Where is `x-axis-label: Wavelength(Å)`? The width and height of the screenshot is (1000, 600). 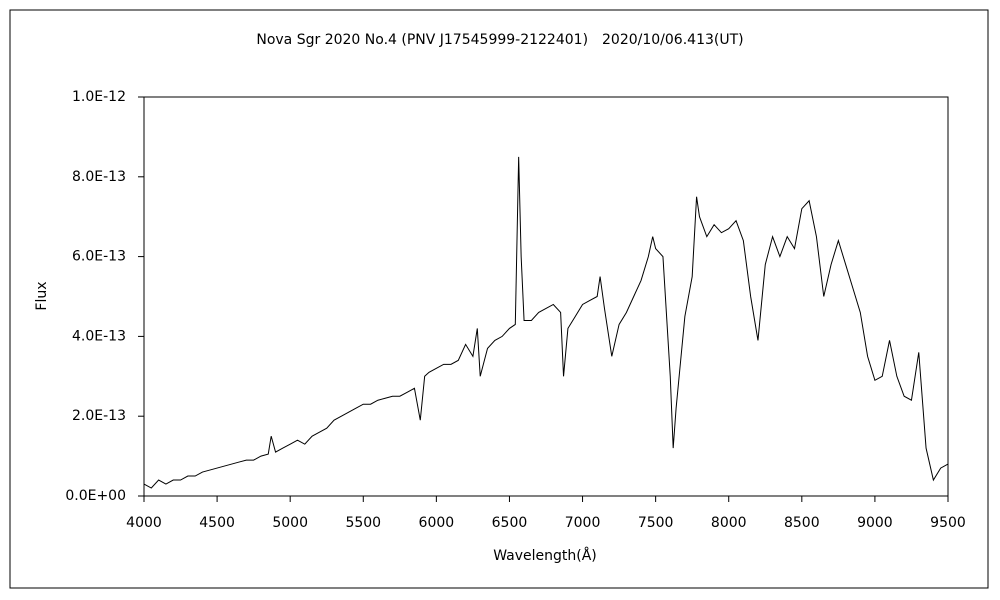
x-axis-label: Wavelength(Å) is located at coordinates (545, 555).